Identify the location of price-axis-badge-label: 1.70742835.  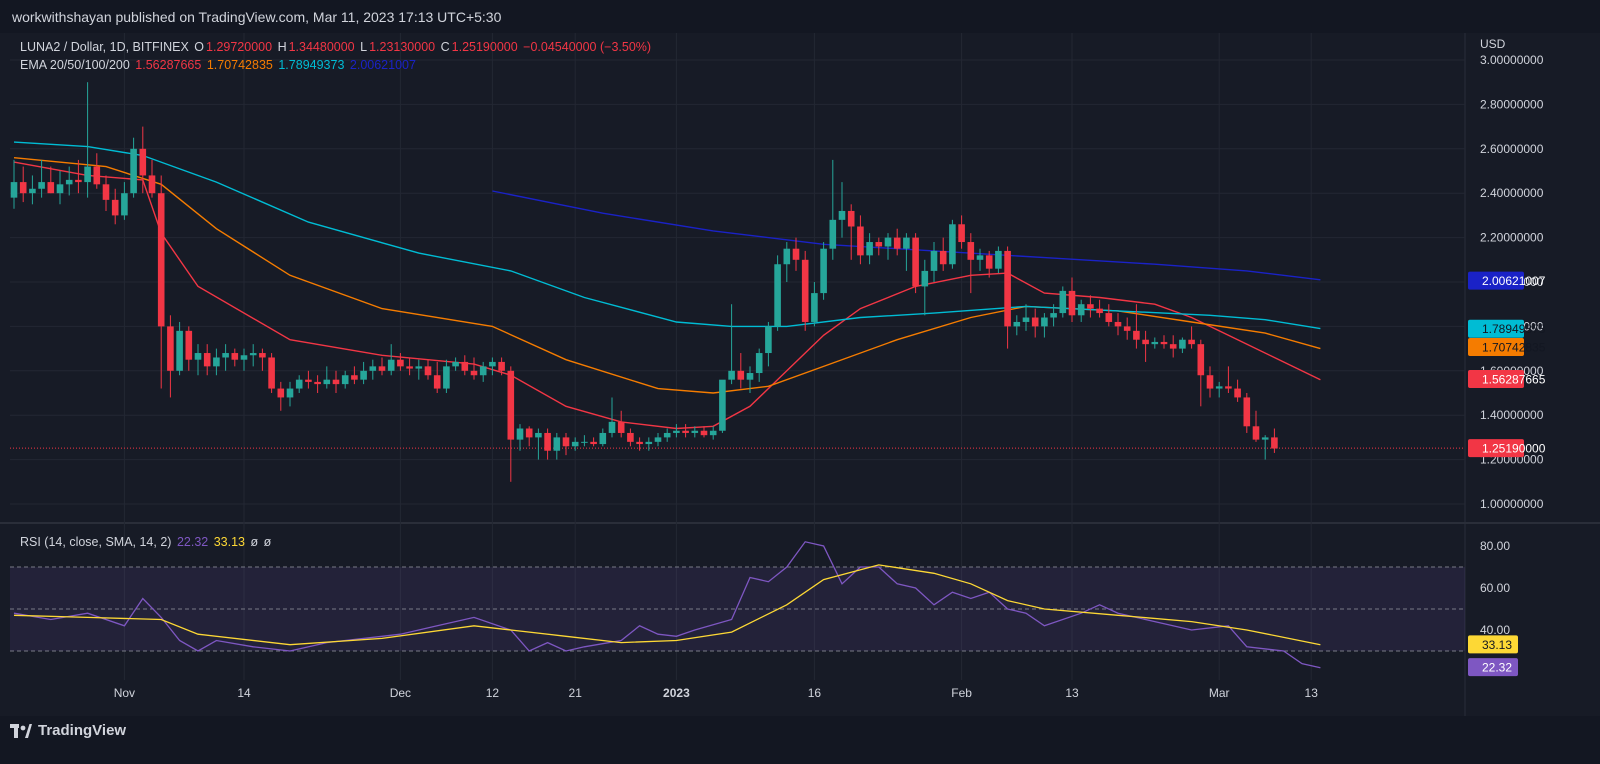
(1514, 347).